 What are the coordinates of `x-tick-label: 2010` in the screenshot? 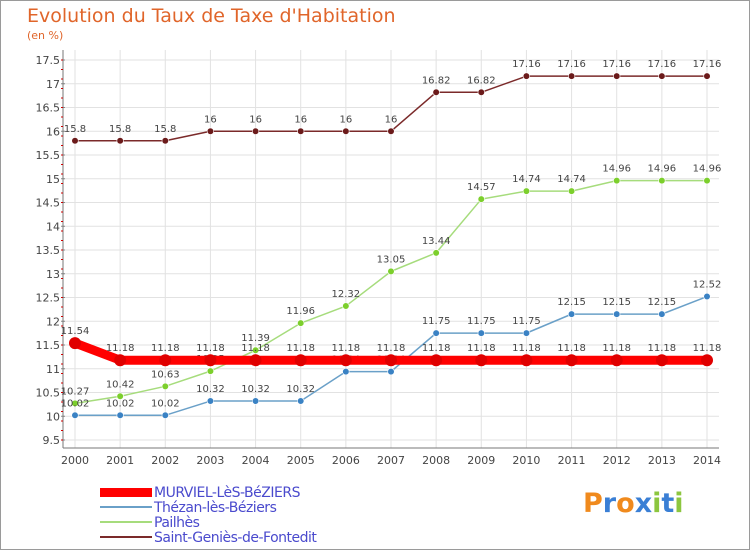 It's located at (526, 460).